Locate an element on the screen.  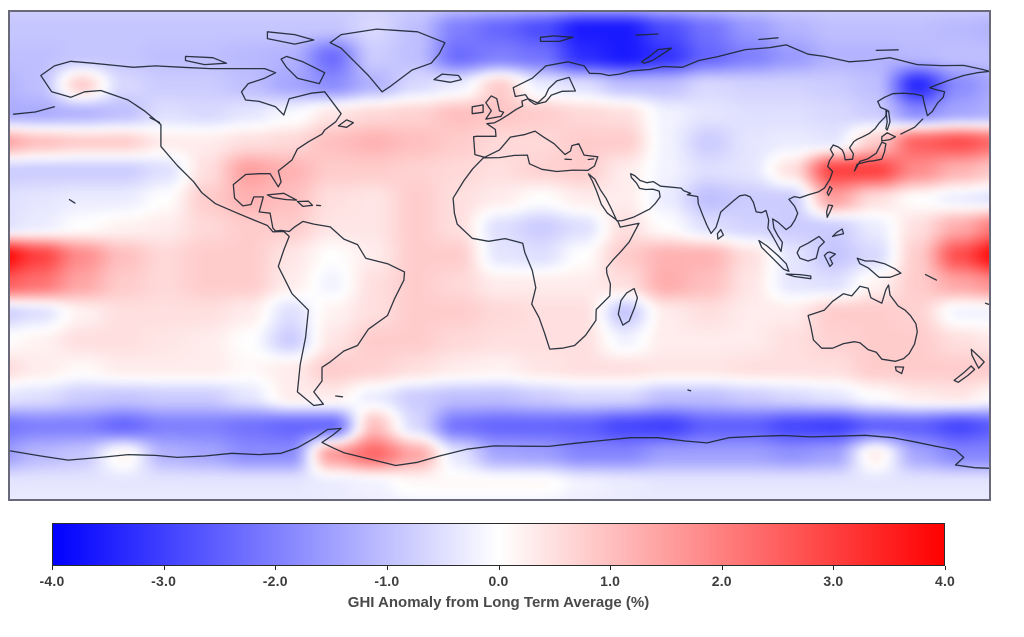
colorbar-tick-label: 1.0 is located at coordinates (610, 581).